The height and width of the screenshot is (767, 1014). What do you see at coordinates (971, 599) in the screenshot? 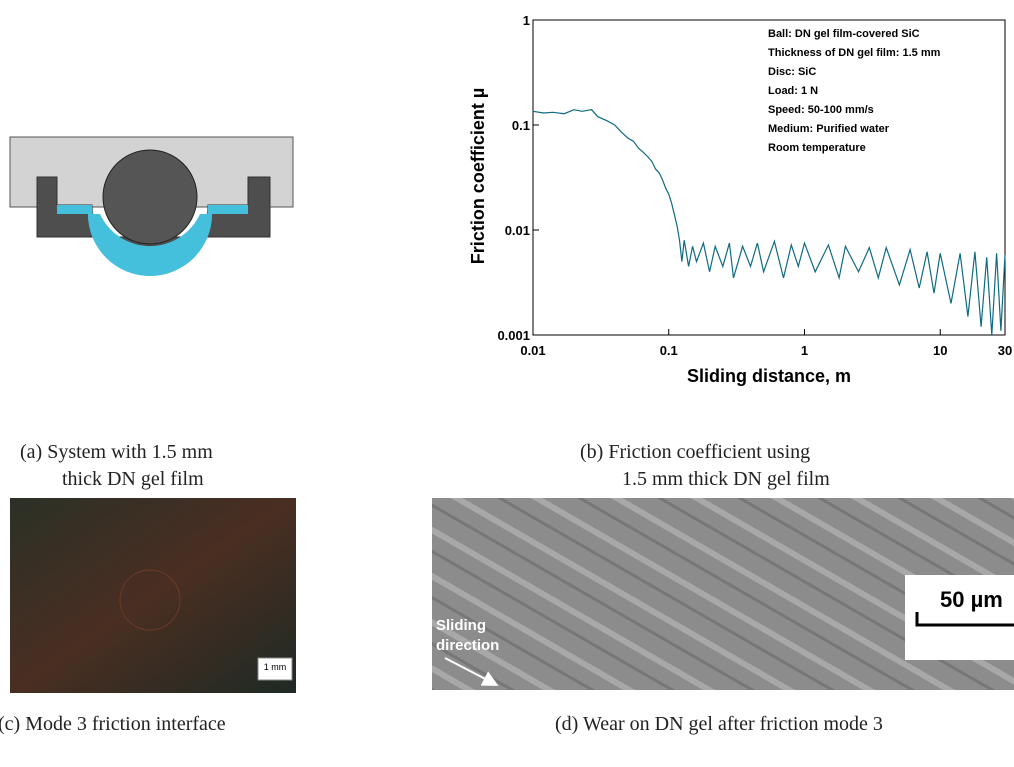
I see `scale-label: 50 µm` at bounding box center [971, 599].